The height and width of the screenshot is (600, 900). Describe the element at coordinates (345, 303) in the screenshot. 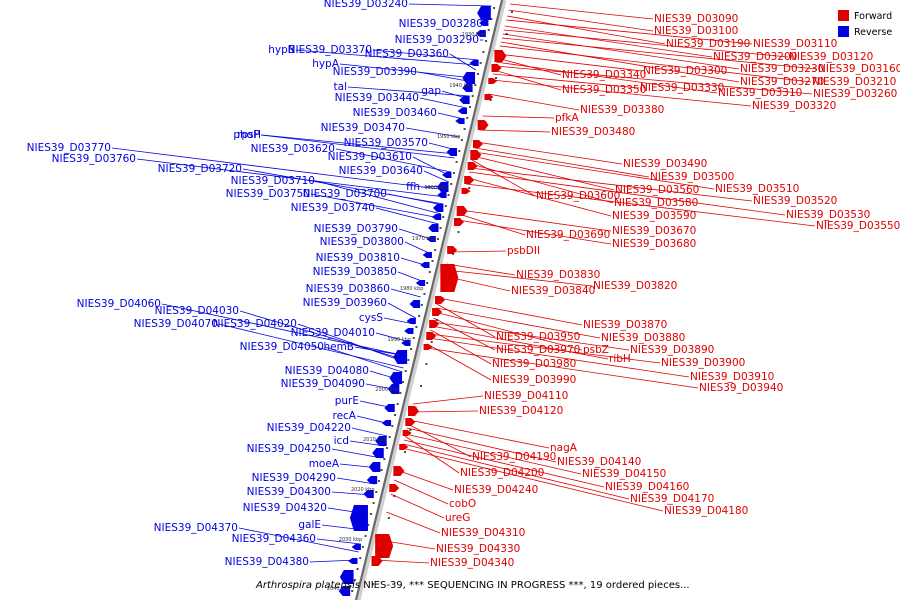

I see `gene-label: NIES39_D03960` at that location.